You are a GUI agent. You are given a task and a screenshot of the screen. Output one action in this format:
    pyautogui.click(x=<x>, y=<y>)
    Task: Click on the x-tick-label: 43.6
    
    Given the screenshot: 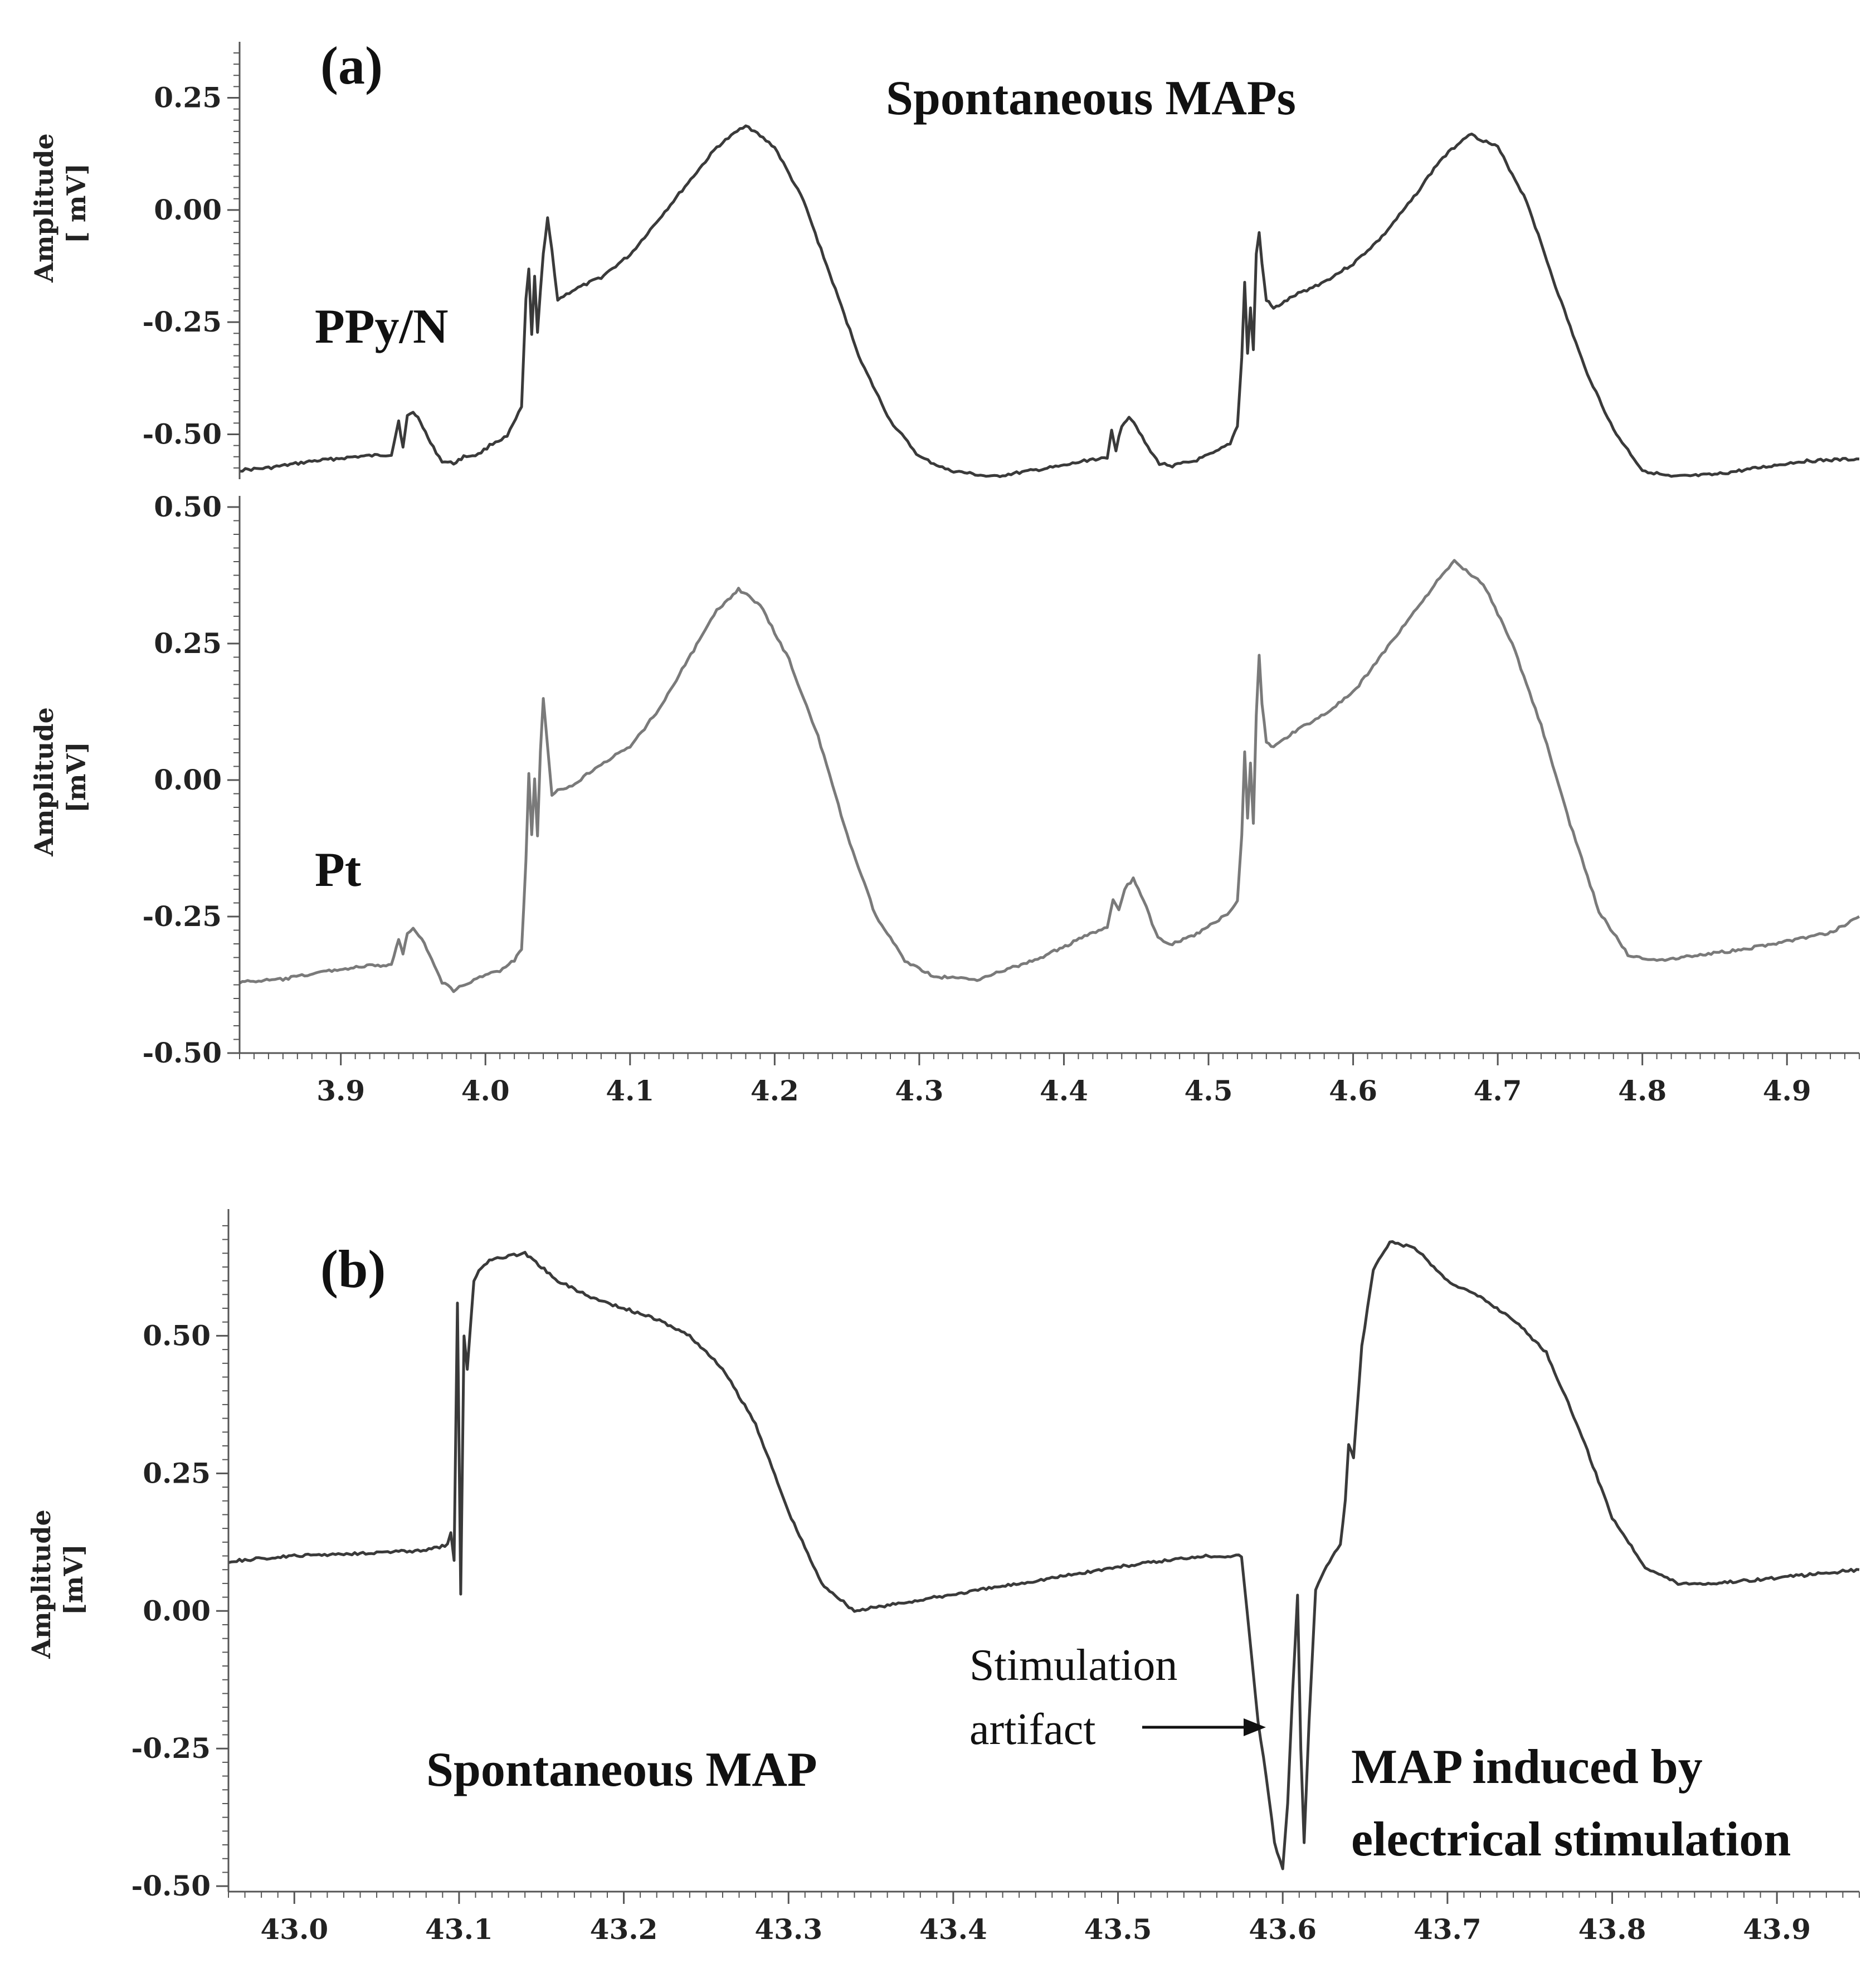 What is the action you would take?
    pyautogui.click(x=1283, y=1929)
    